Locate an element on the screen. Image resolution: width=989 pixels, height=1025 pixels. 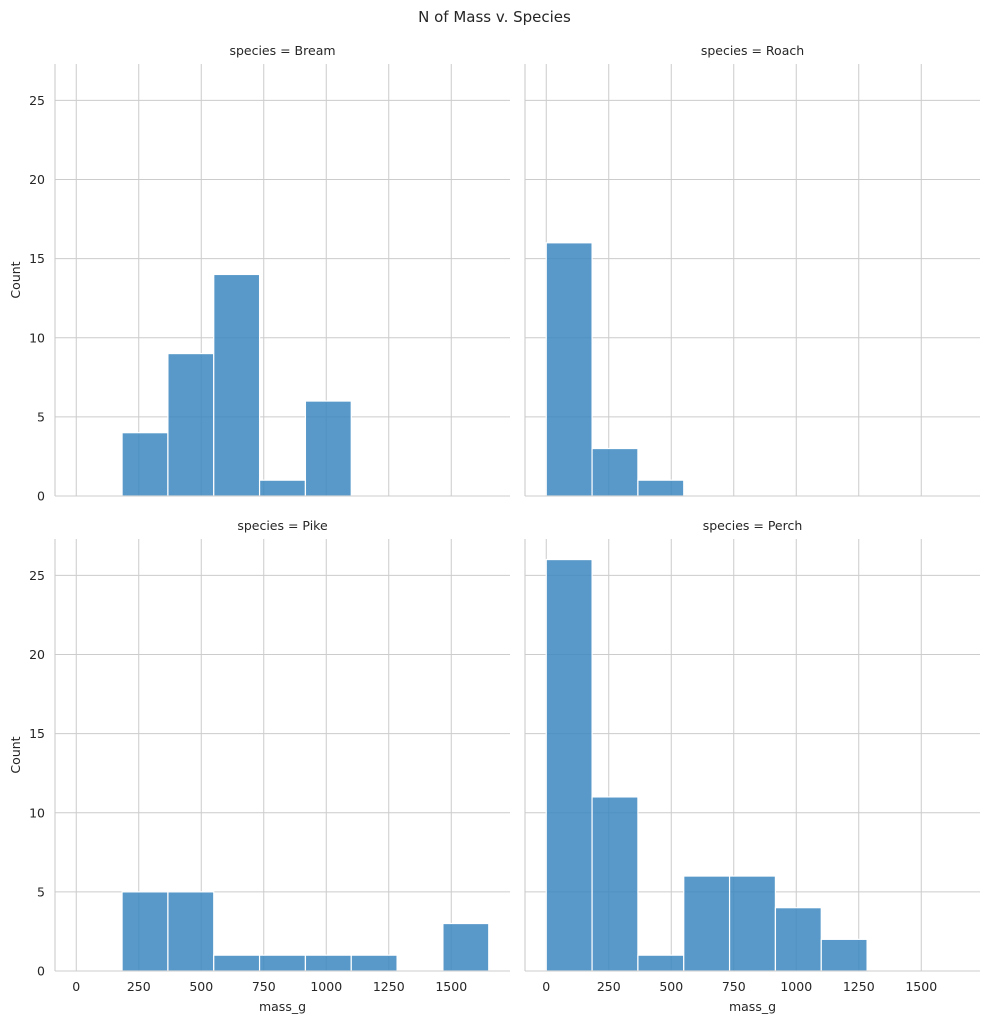
figure-title: N of Mass v. Species is located at coordinates (494, 17).